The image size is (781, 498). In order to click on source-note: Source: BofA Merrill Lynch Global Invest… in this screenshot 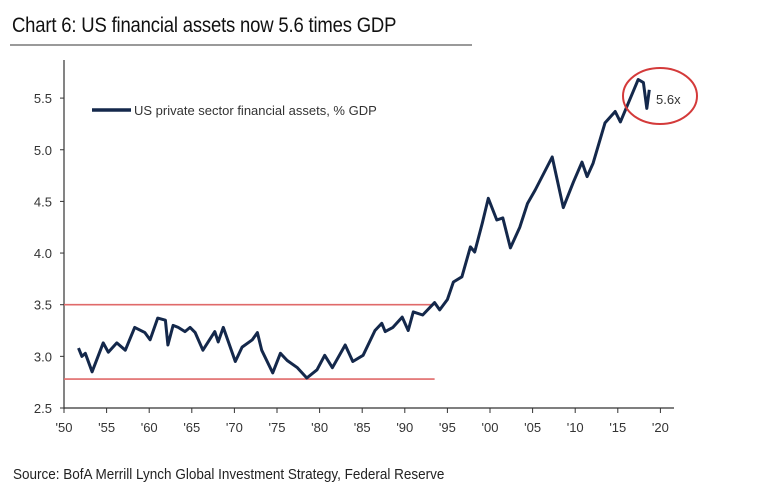, I will do `click(229, 474)`.